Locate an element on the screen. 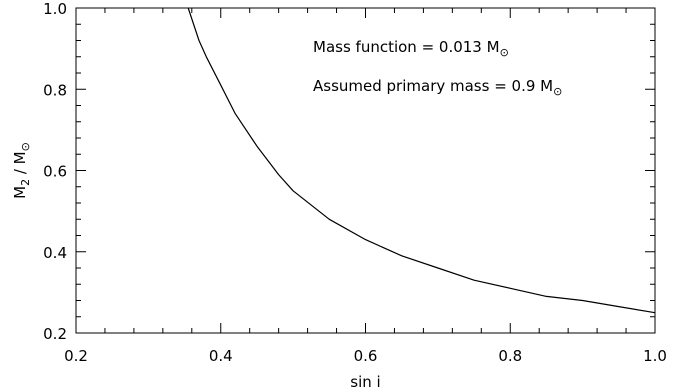 The image size is (685, 391). annotation-mass-function-sun-symbol: ⊙ is located at coordinates (504, 52).